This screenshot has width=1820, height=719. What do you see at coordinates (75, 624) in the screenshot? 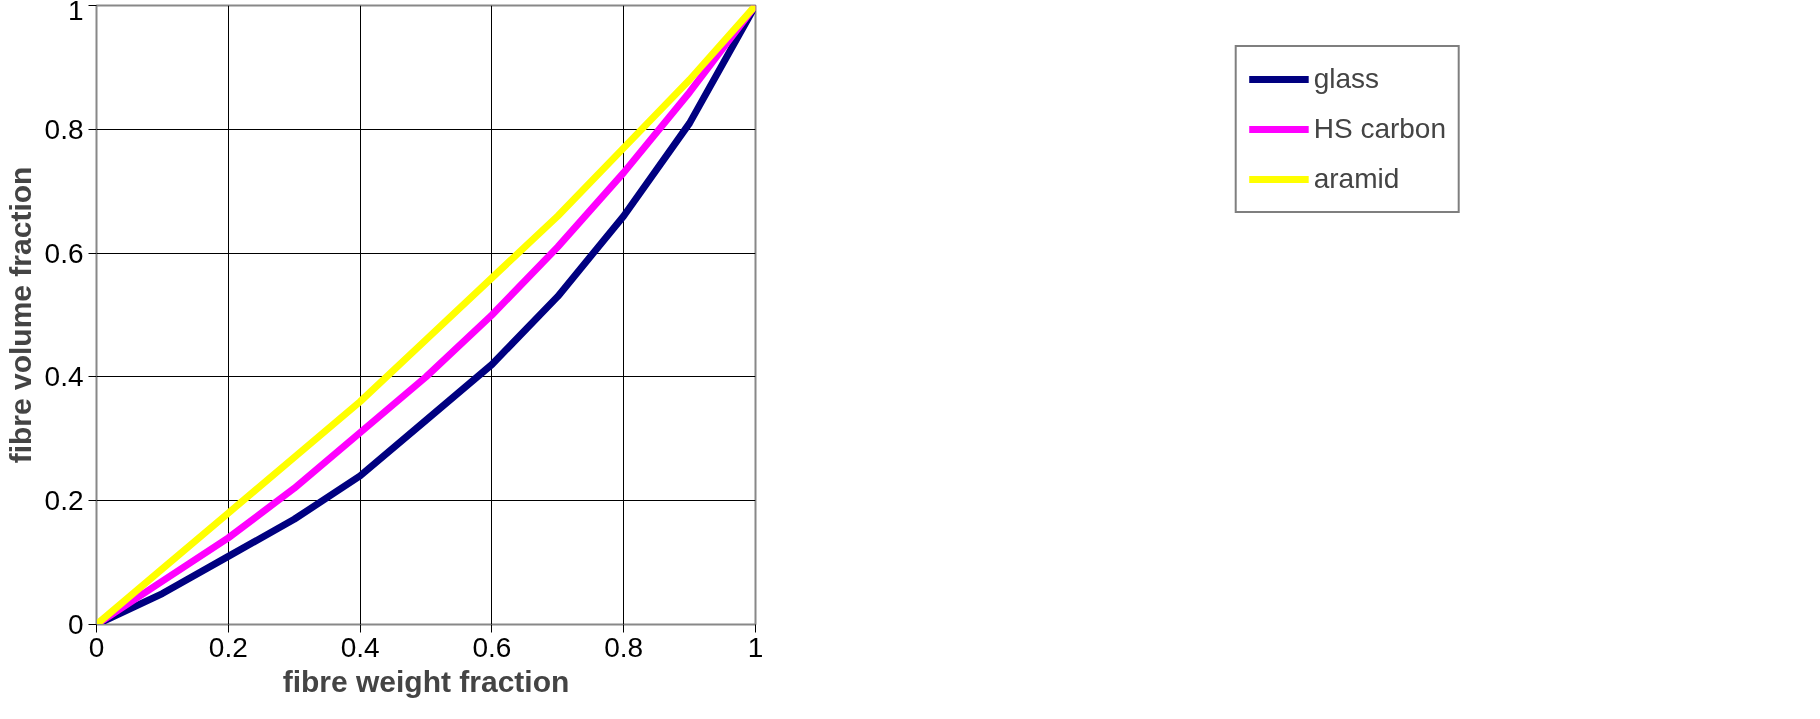
I see `y-tick-label: 0` at bounding box center [75, 624].